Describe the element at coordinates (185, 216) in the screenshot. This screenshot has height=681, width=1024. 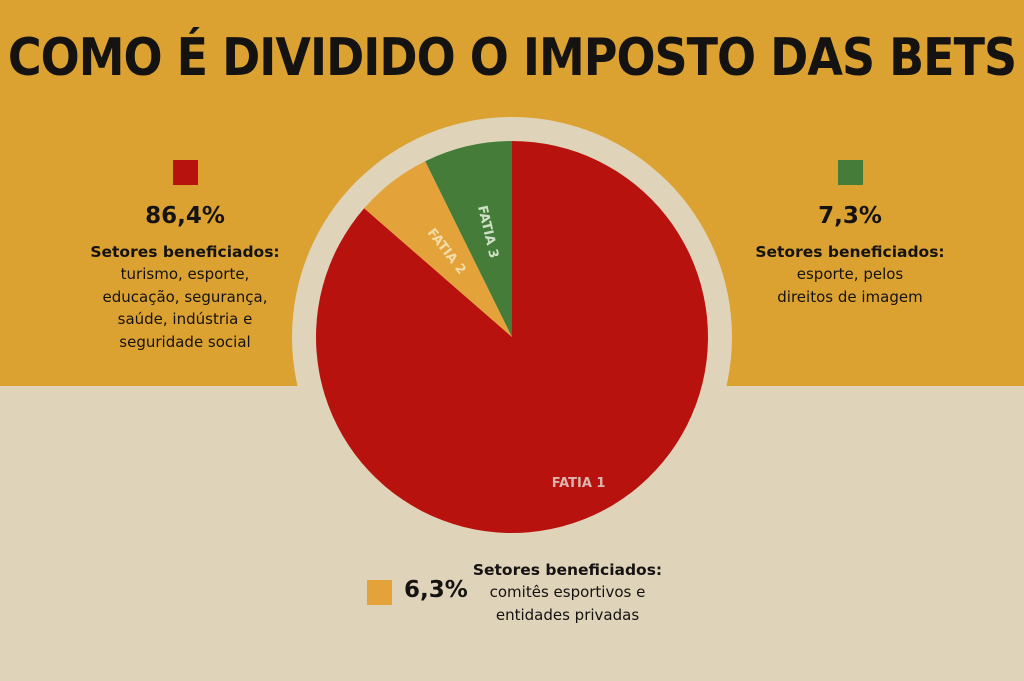
I see `legend-pct-slice1: 86,4%` at that location.